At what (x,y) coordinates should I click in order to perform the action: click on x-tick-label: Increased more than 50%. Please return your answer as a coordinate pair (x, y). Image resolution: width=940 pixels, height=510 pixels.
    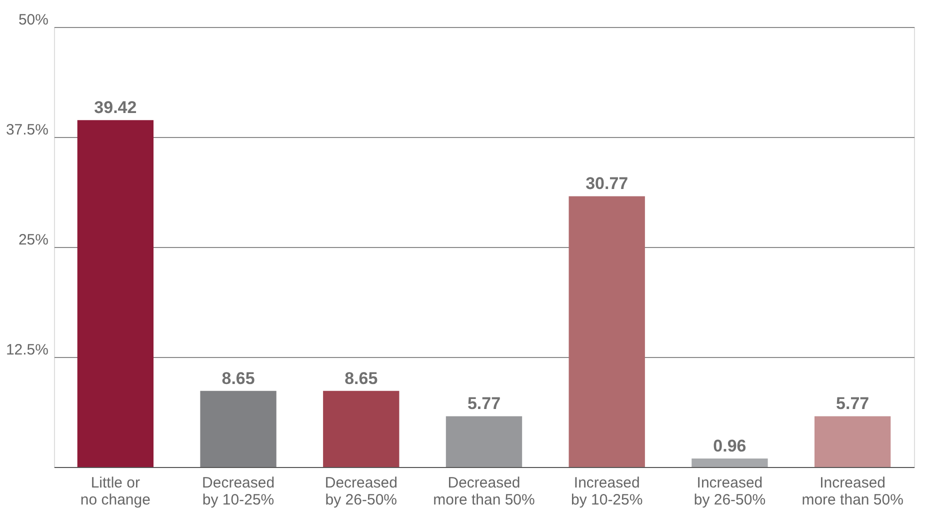
    Looking at the image, I should click on (853, 491).